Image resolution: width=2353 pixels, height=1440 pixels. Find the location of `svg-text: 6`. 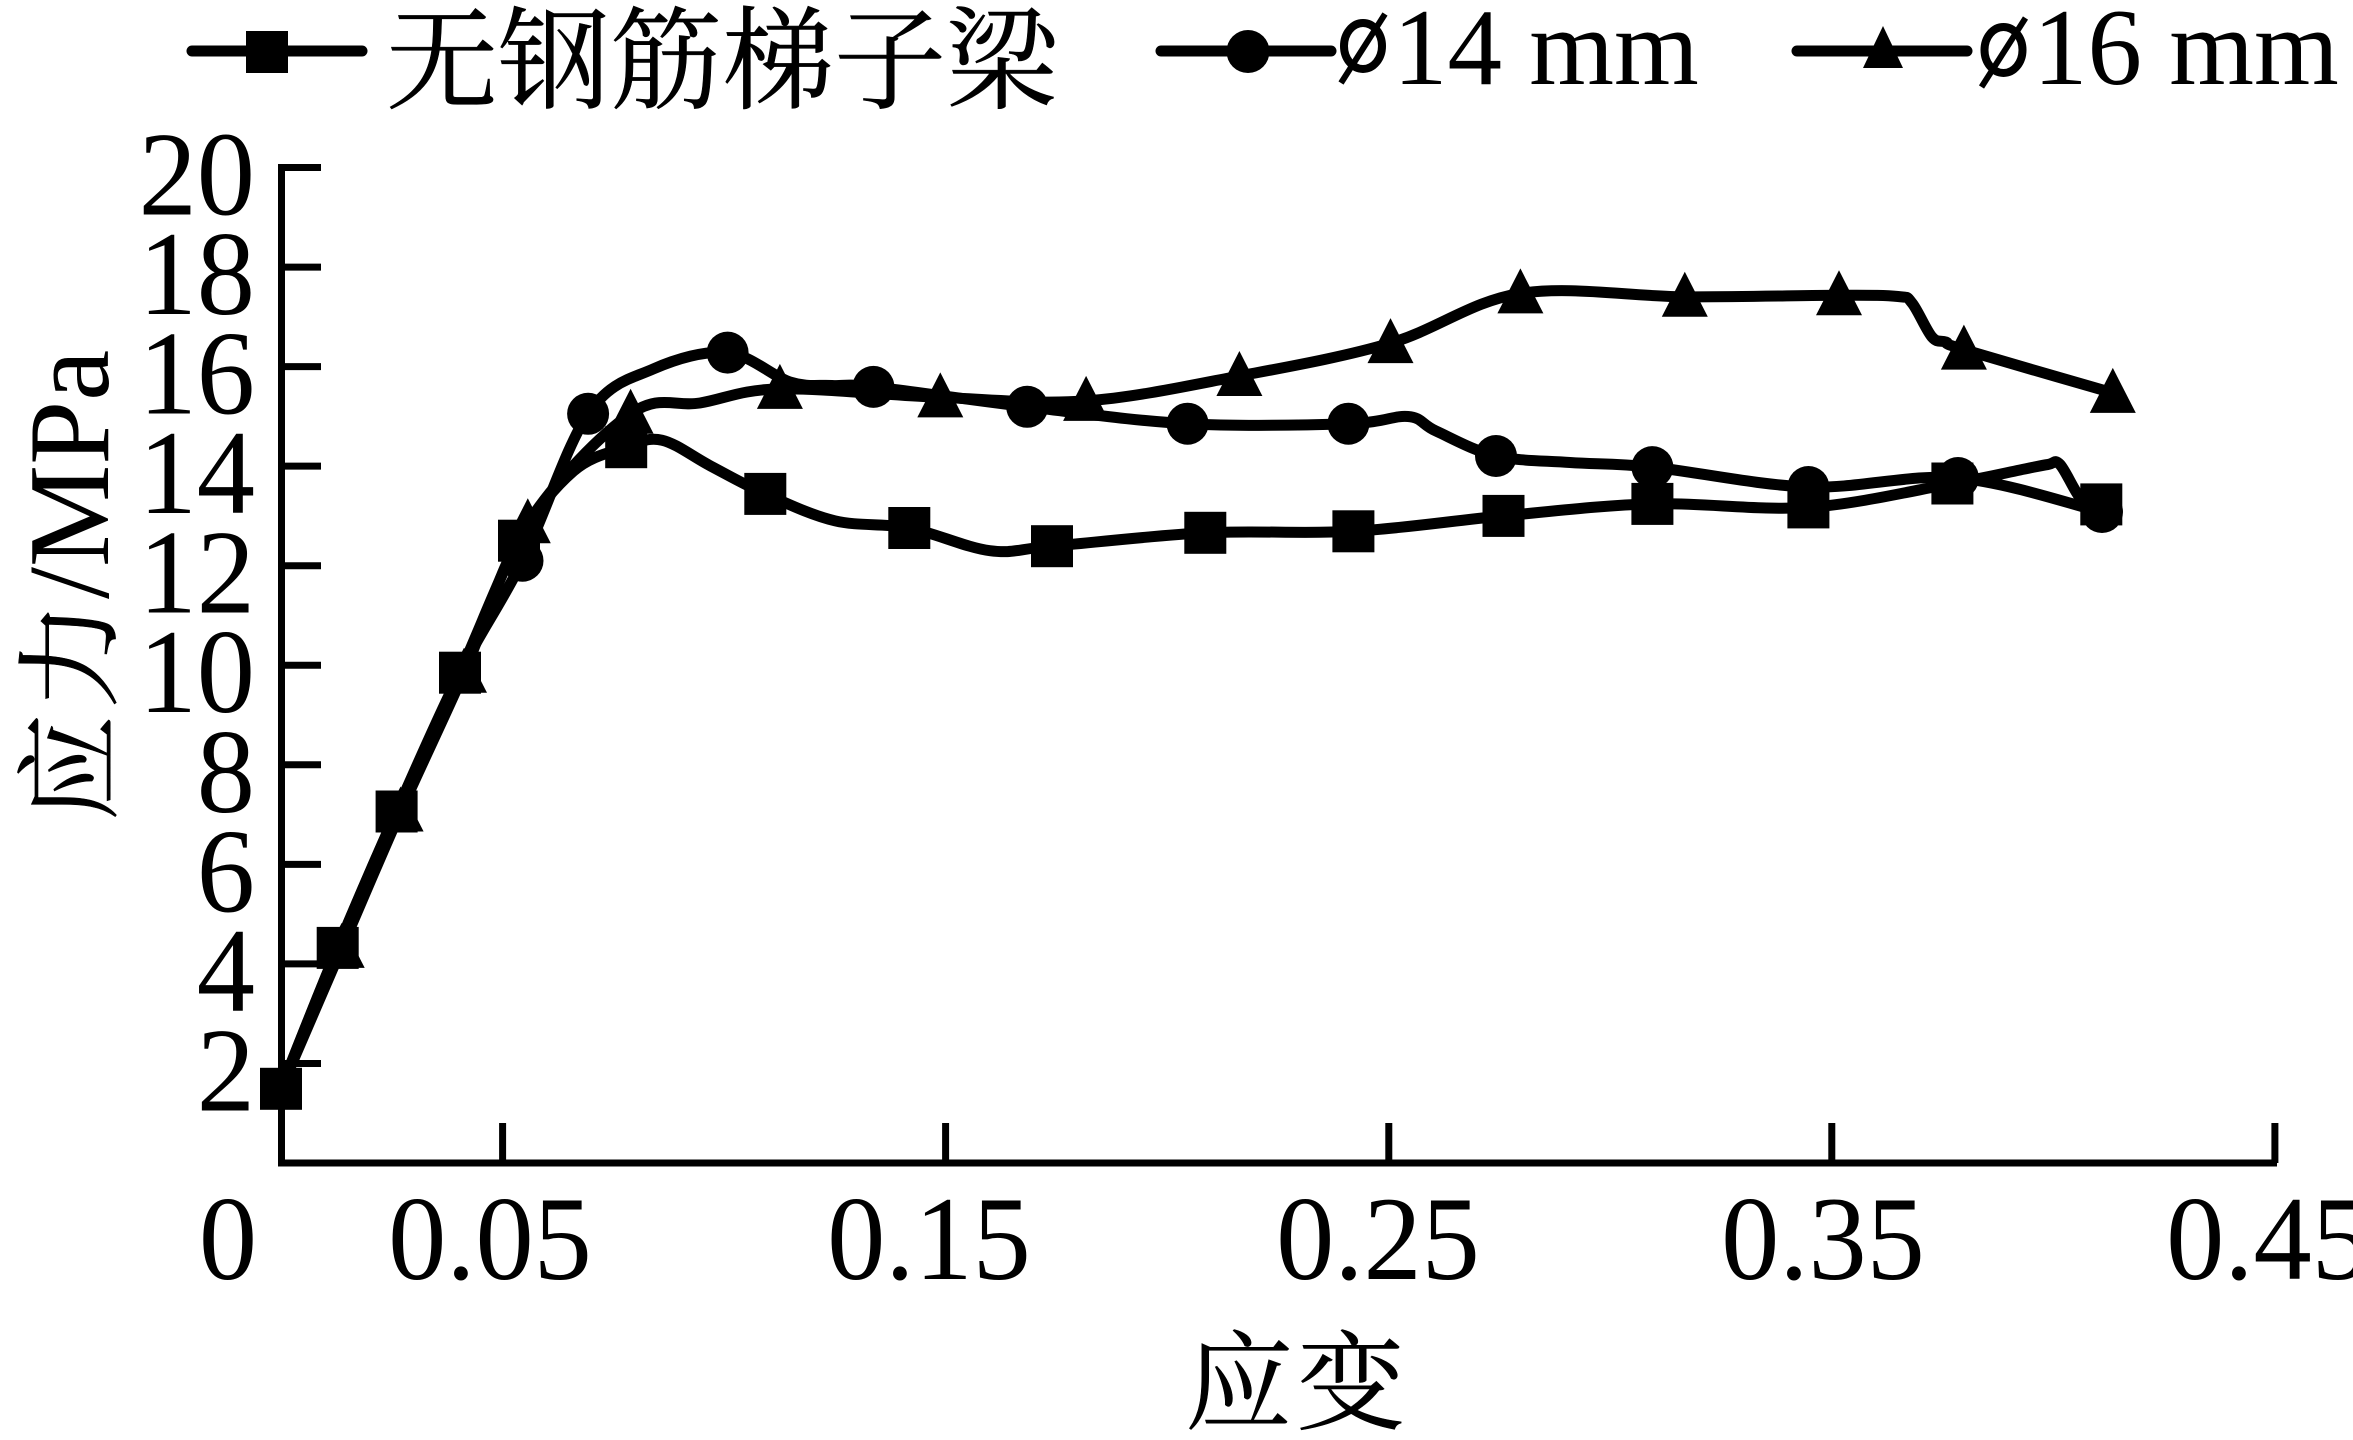

svg-text: 6 is located at coordinates (226, 871).